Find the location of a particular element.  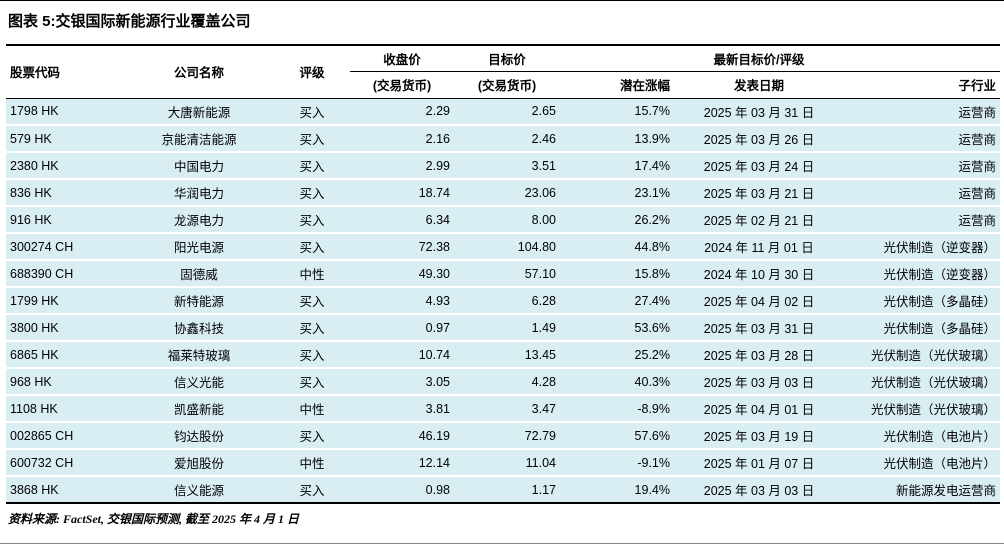

cell-close: 3.05 is located at coordinates (402, 382).